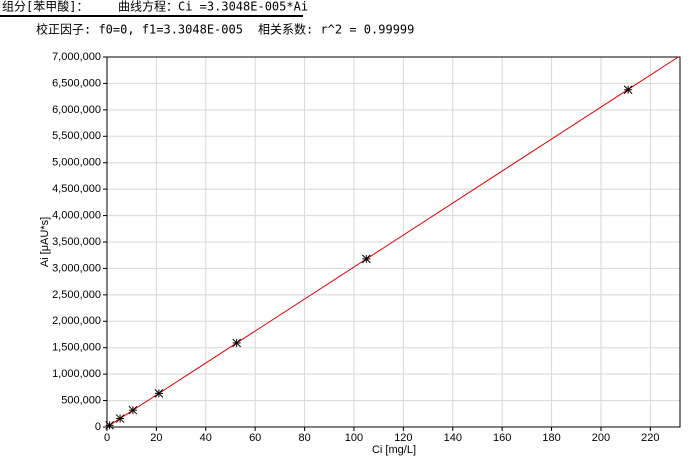 The image size is (694, 463). What do you see at coordinates (45, 242) in the screenshot?
I see `y-axis-label: Ai [μAU*s]` at bounding box center [45, 242].